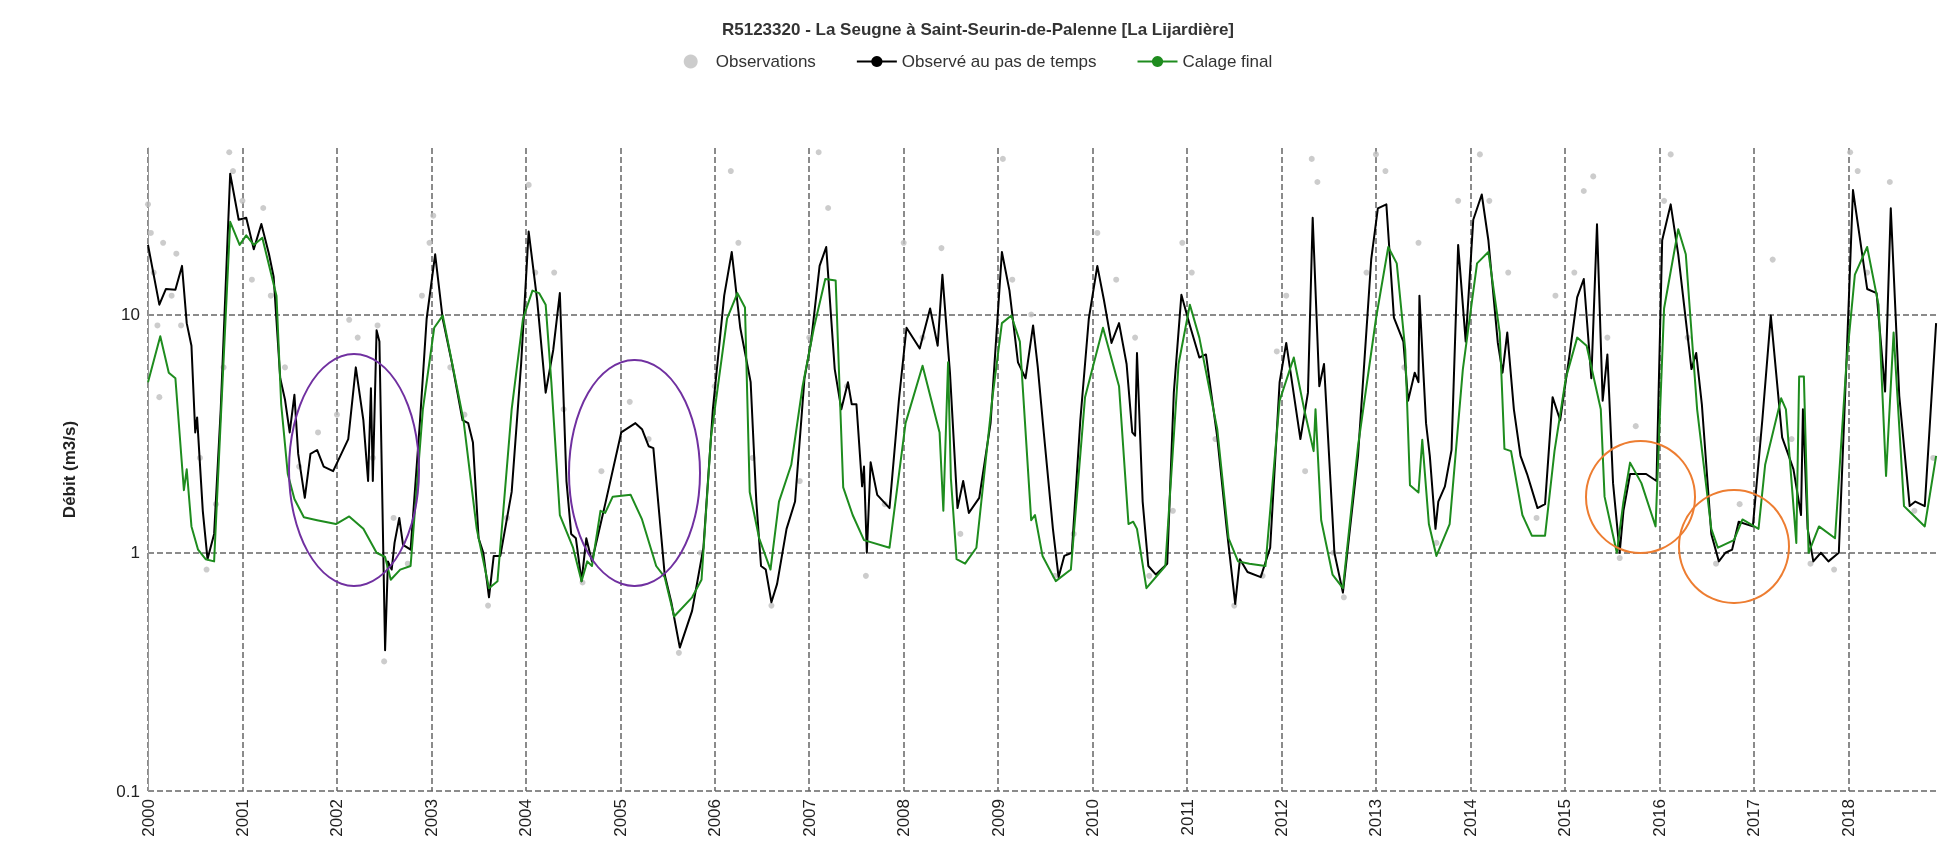 This screenshot has height=863, width=1956. Describe the element at coordinates (809, 818) in the screenshot. I see `x-tick-label: 2007` at that location.